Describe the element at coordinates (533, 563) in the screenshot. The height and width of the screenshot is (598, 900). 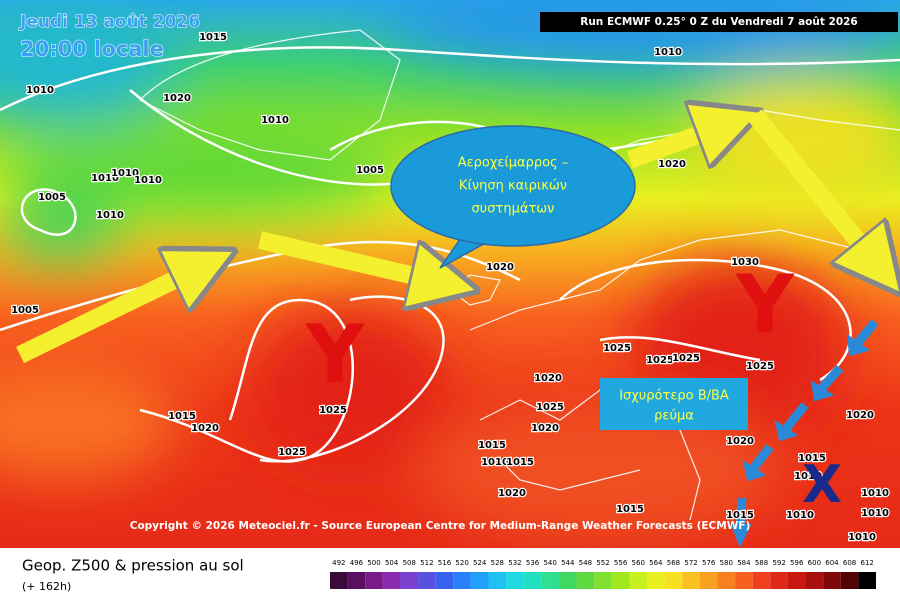
I see `scale-label: 536` at that location.